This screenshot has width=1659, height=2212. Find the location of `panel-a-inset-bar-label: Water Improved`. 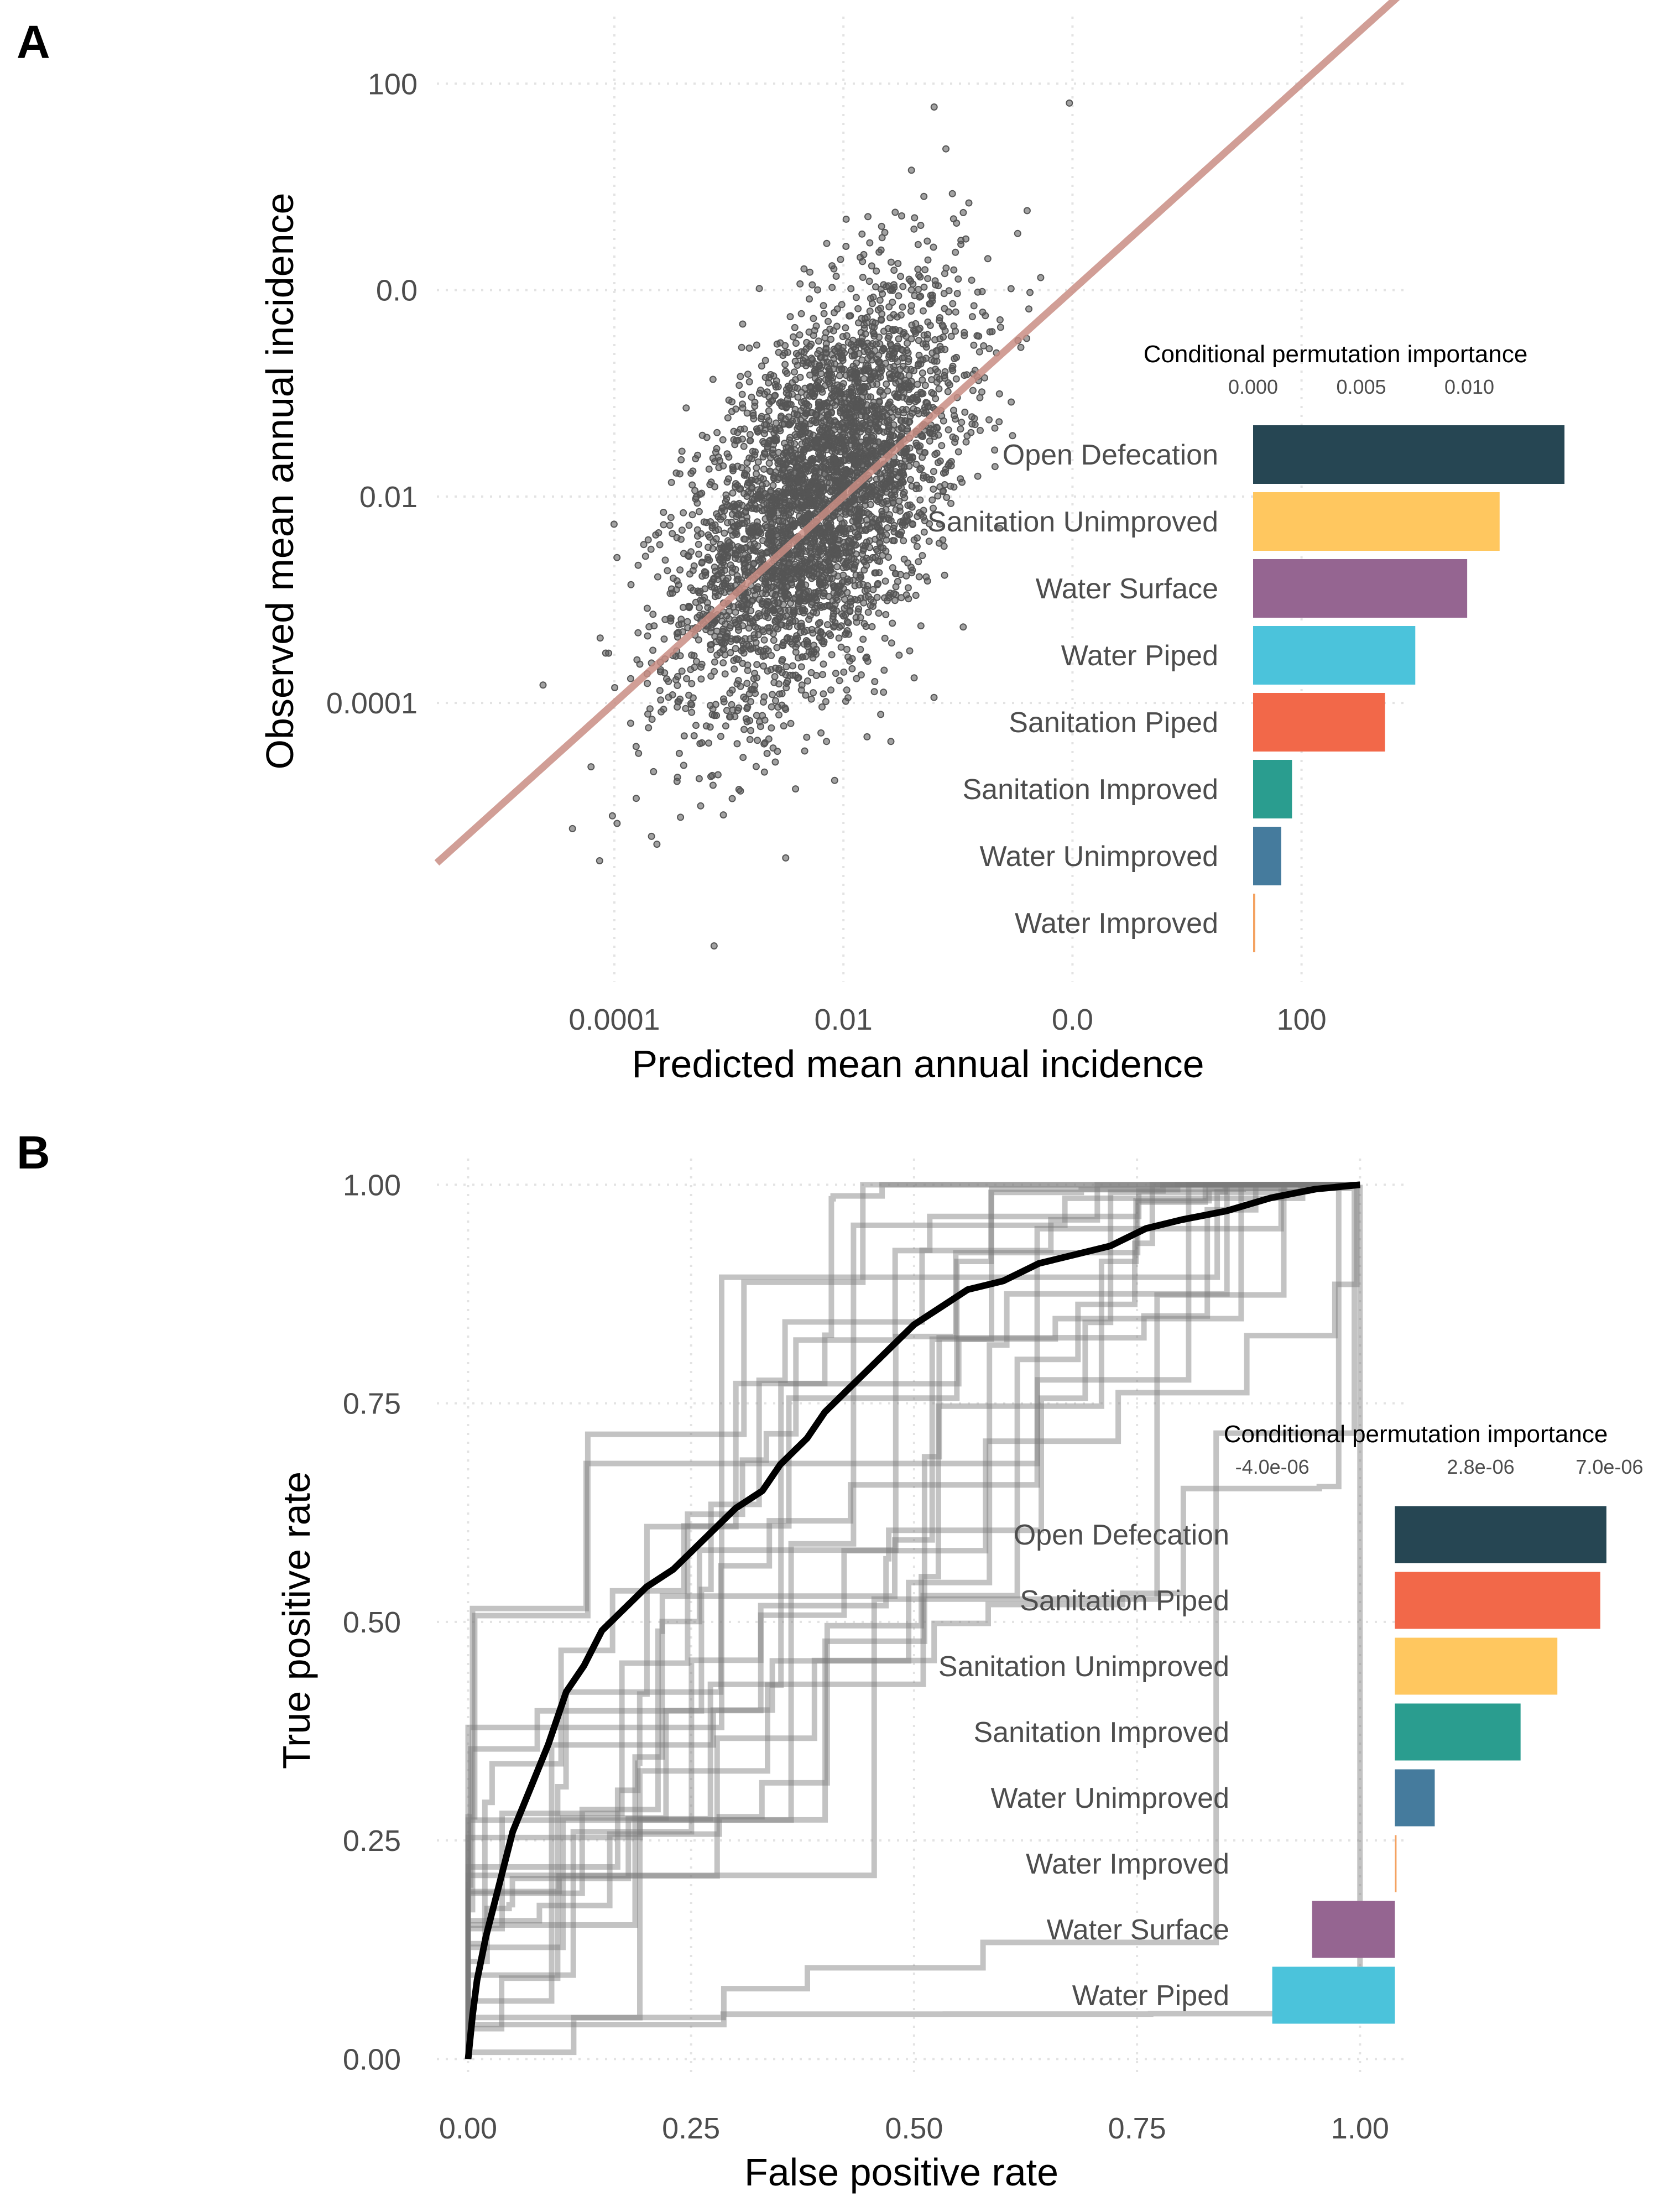

panel-a-inset-bar-label: Water Improved is located at coordinates (1116, 924).